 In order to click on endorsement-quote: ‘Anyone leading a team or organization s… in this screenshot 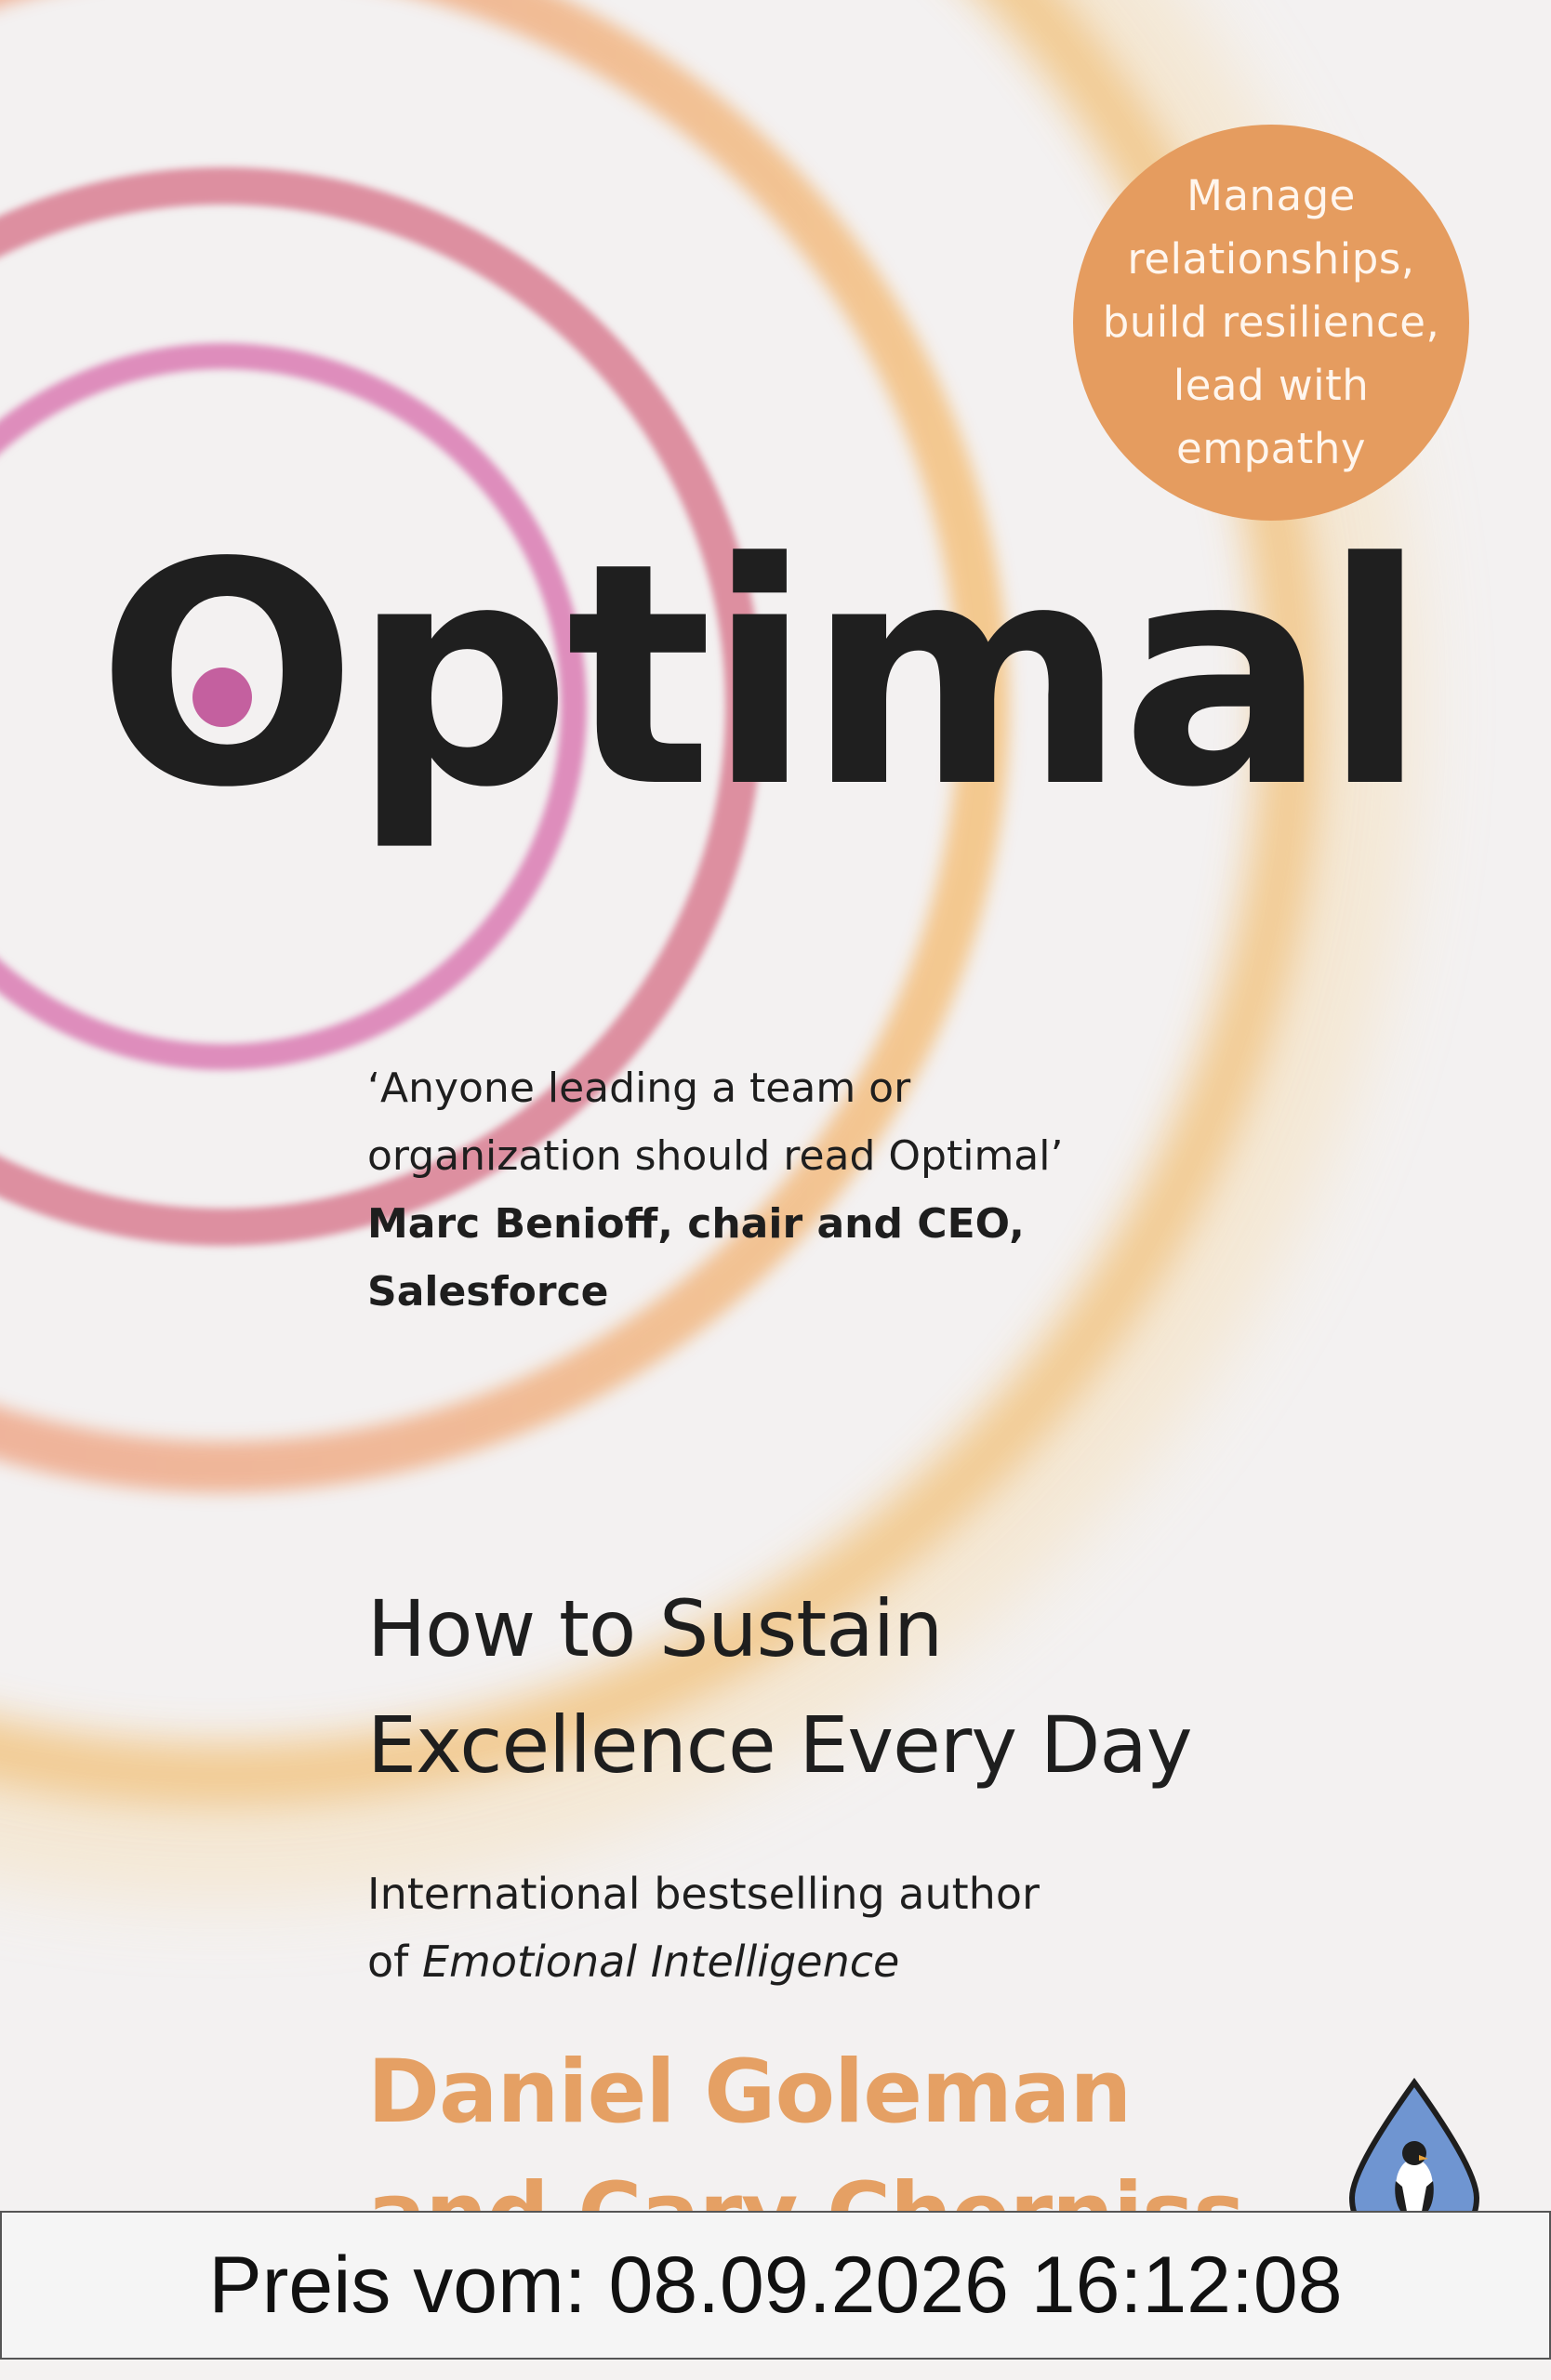, I will do `click(715, 1190)`.